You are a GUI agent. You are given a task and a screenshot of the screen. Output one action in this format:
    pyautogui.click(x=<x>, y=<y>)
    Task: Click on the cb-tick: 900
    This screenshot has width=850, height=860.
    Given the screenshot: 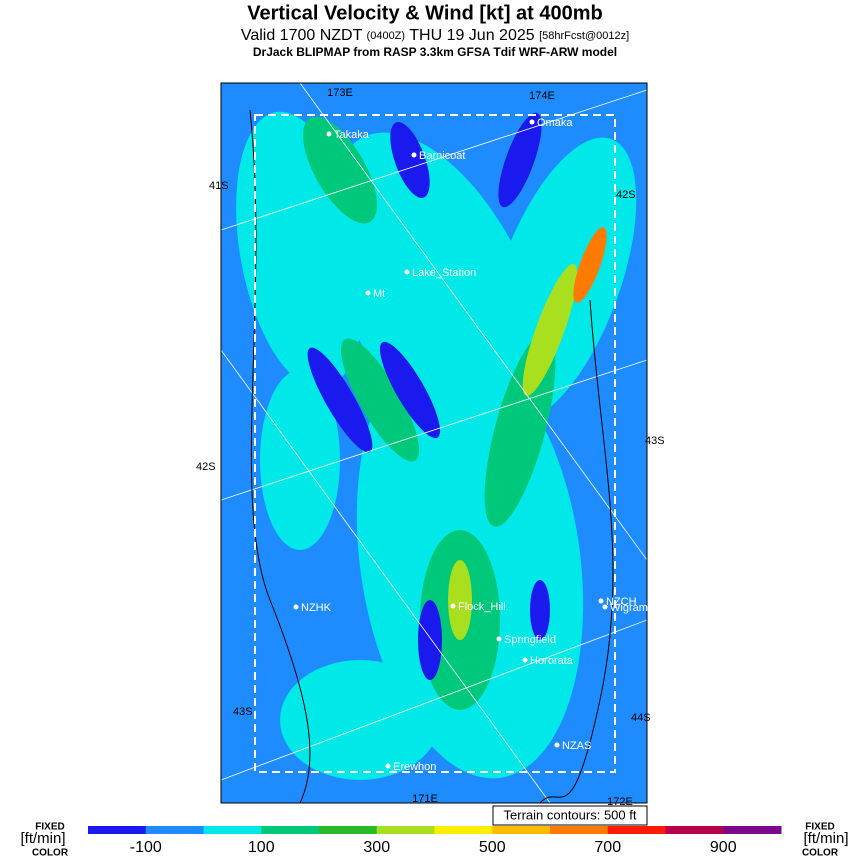 What is the action you would take?
    pyautogui.click(x=723, y=847)
    